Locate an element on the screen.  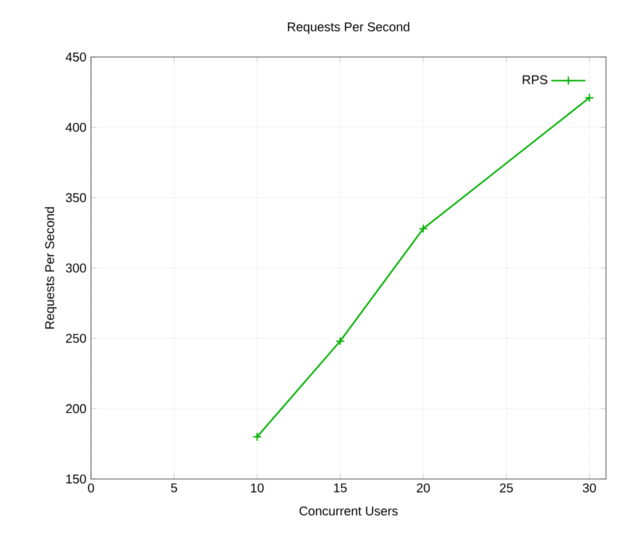
x-tick-label: 5 is located at coordinates (174, 487).